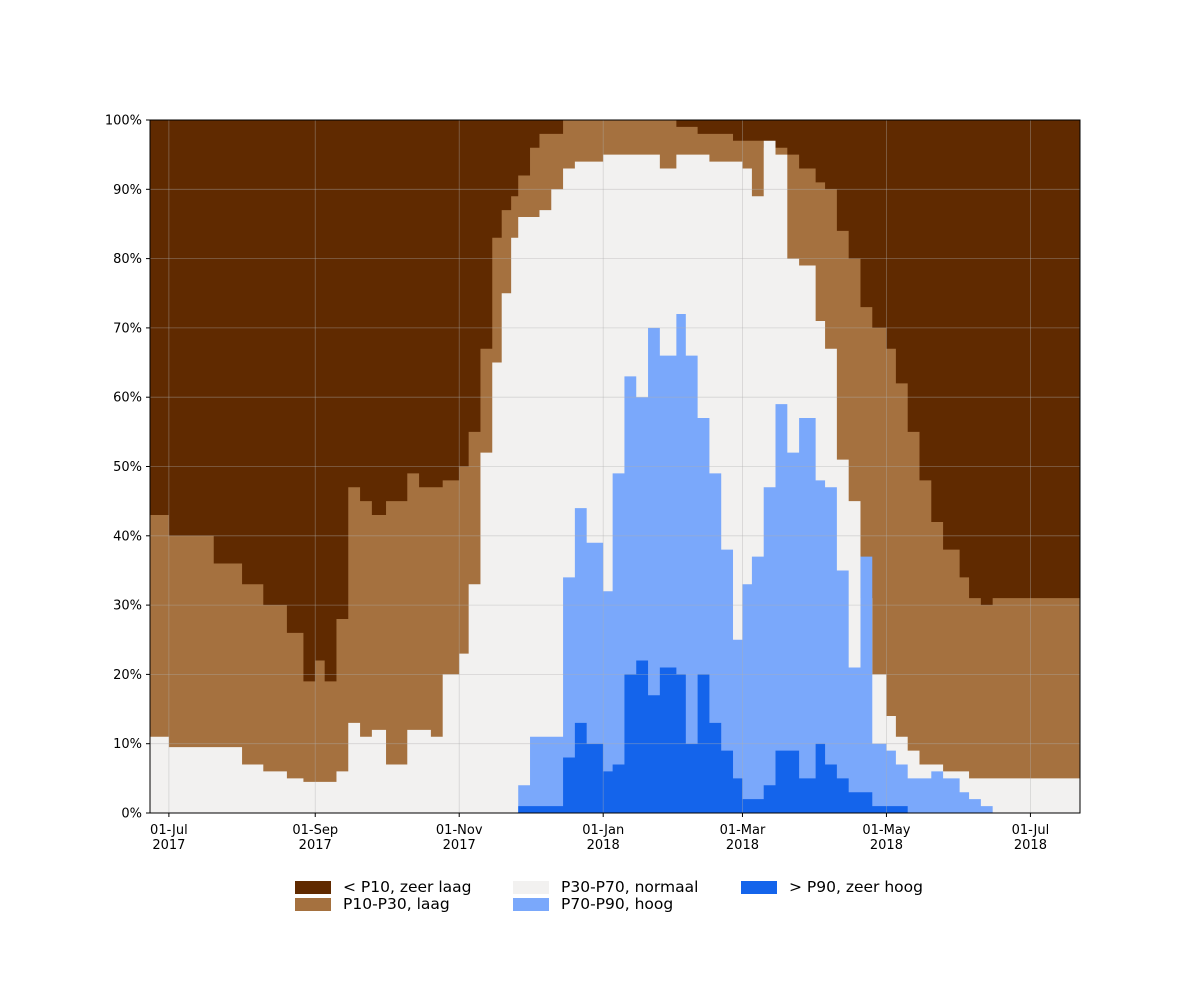 The width and height of the screenshot is (1200, 1000). What do you see at coordinates (886, 830) in the screenshot?
I see `x-tick-label: 01-May` at bounding box center [886, 830].